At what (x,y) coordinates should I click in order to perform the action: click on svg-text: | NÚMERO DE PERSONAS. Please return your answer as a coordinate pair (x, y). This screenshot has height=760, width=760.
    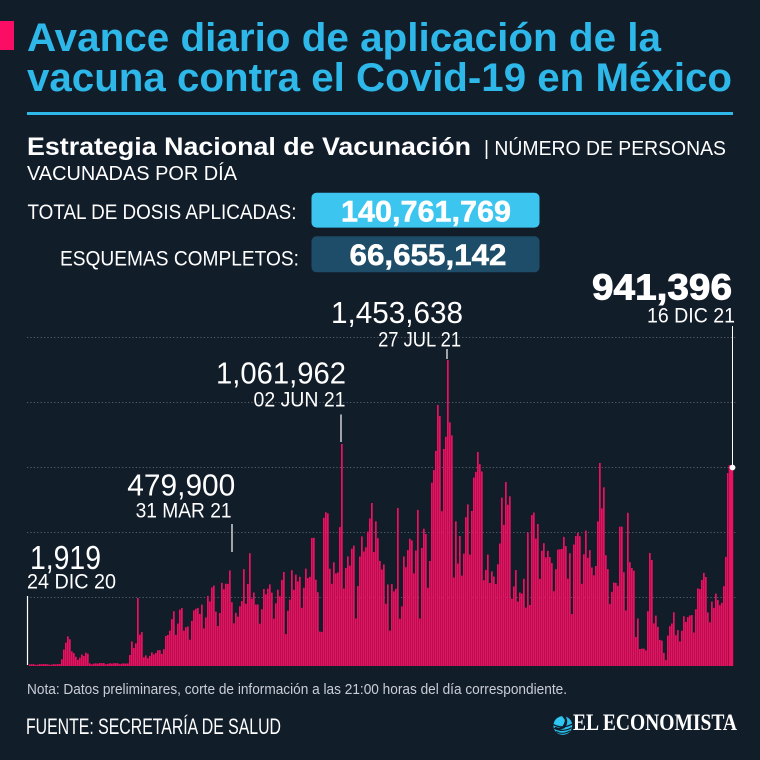
    Looking at the image, I should click on (605, 148).